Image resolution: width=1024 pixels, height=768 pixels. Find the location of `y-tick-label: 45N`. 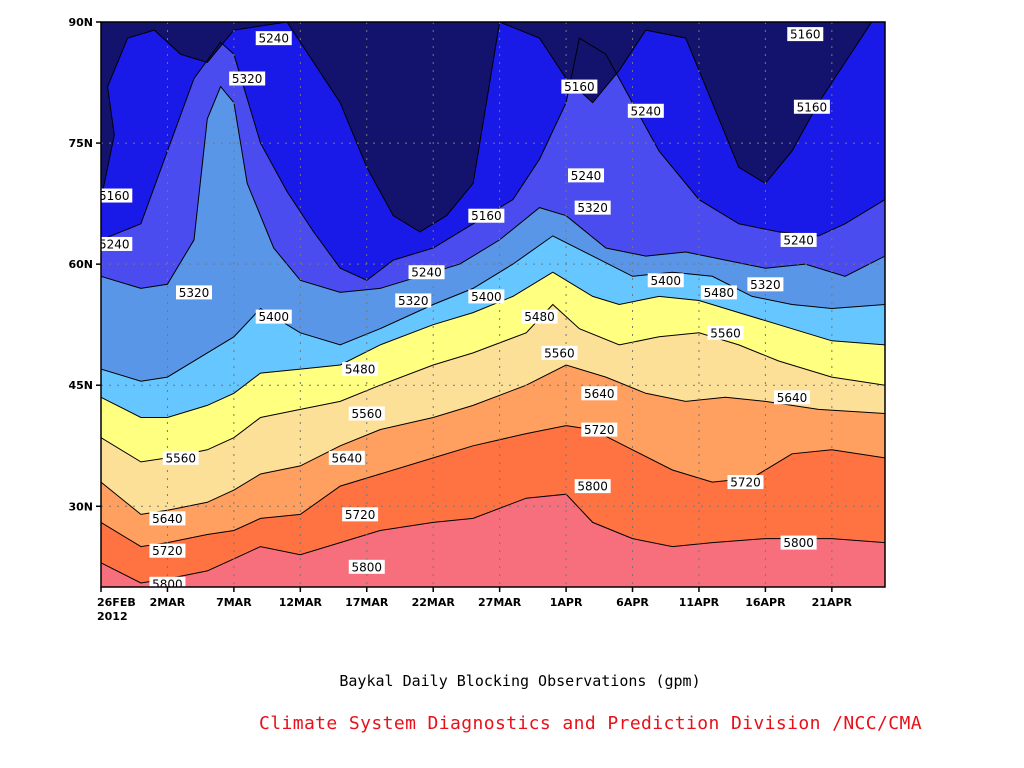

y-tick-label: 45N is located at coordinates (80, 385).